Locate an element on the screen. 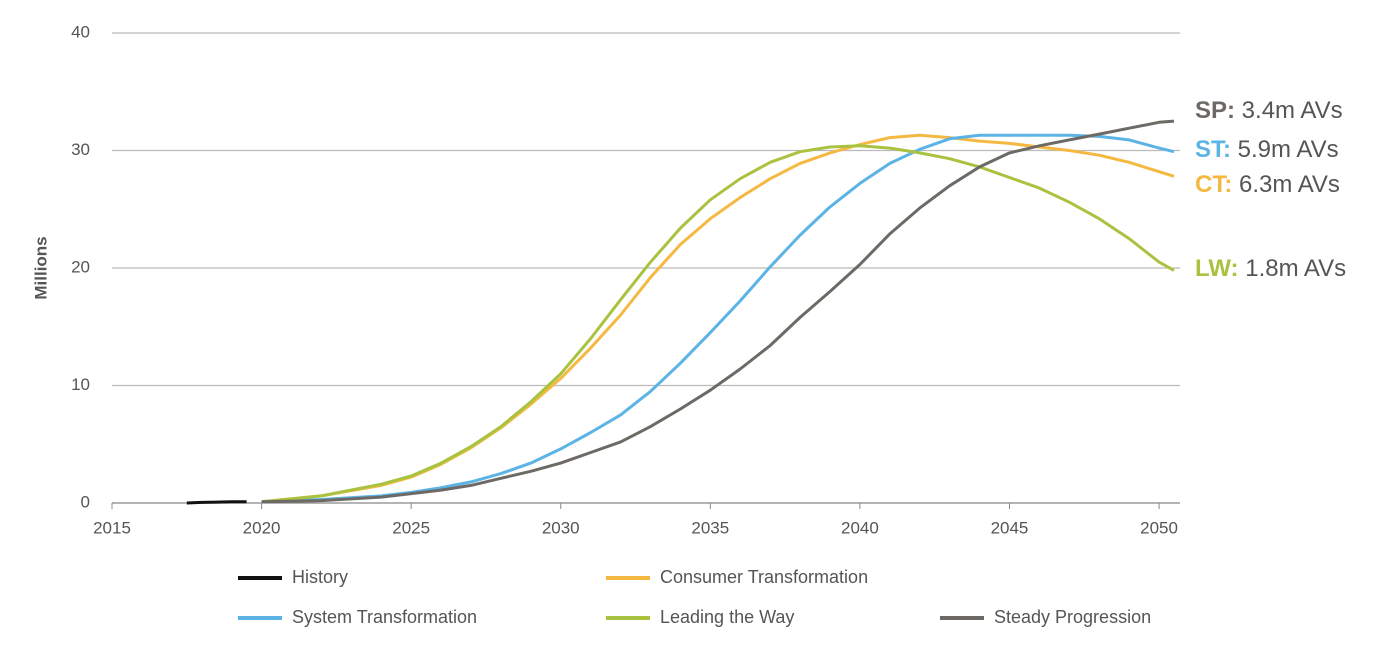  x-tick-label: 2050 is located at coordinates (1159, 527).